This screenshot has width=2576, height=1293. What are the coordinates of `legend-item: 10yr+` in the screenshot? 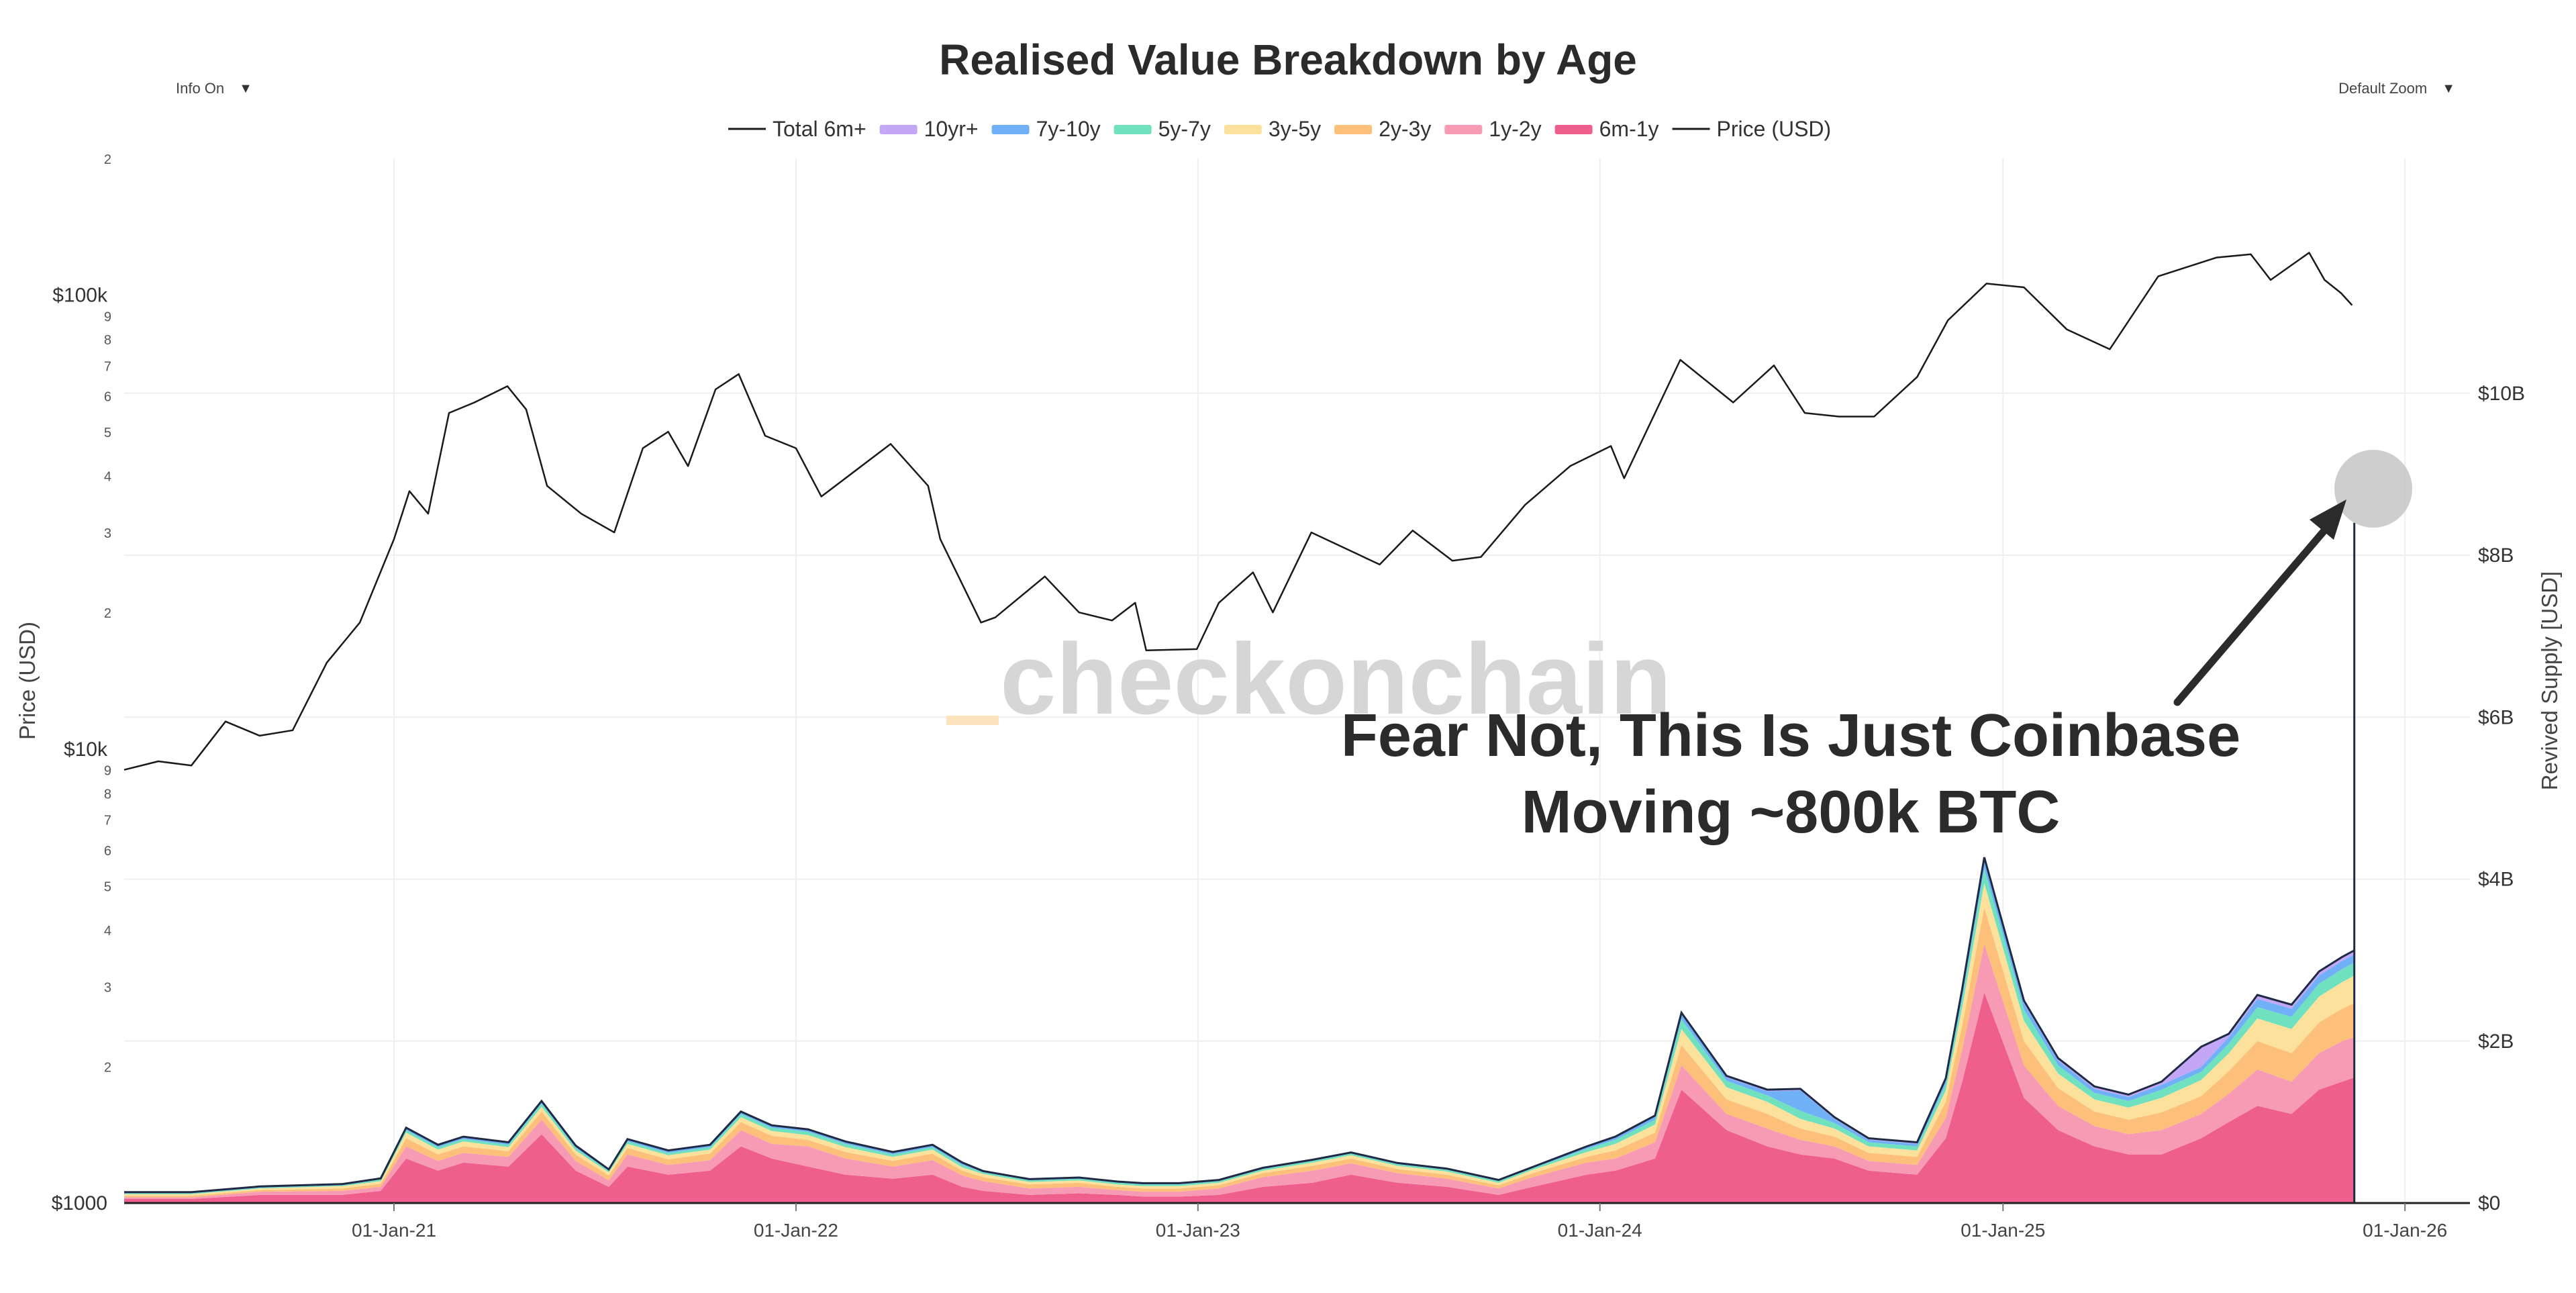 It's located at (929, 129).